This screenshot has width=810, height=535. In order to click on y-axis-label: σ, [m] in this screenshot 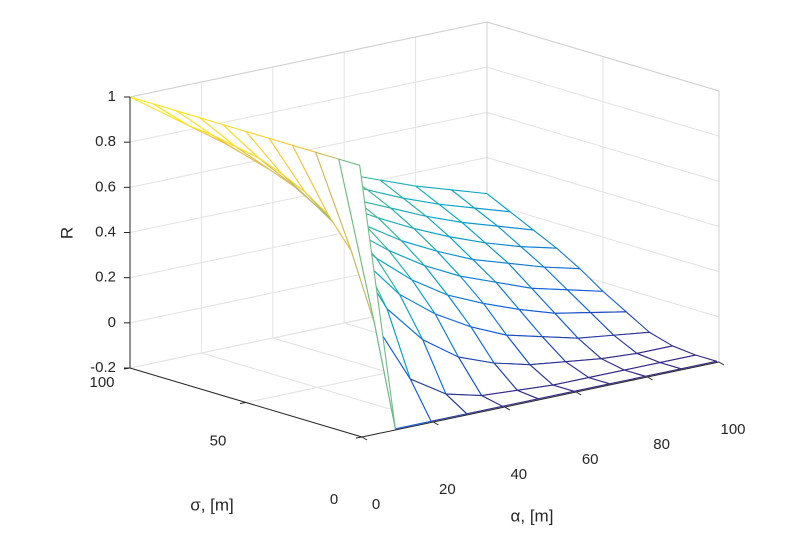, I will do `click(212, 504)`.